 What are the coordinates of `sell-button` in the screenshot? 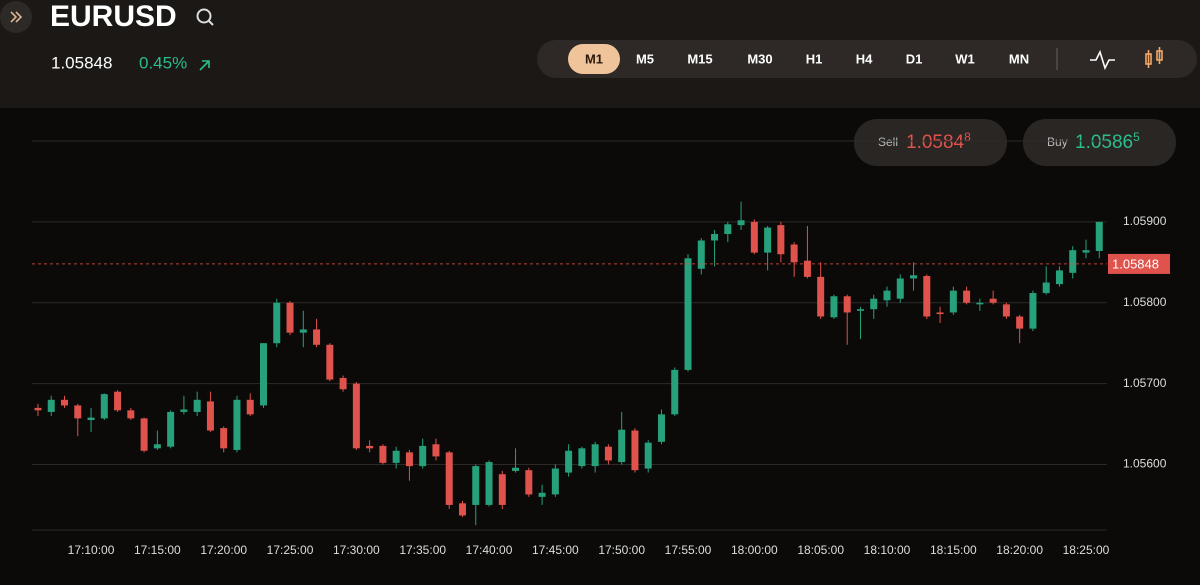 It's located at (930, 142).